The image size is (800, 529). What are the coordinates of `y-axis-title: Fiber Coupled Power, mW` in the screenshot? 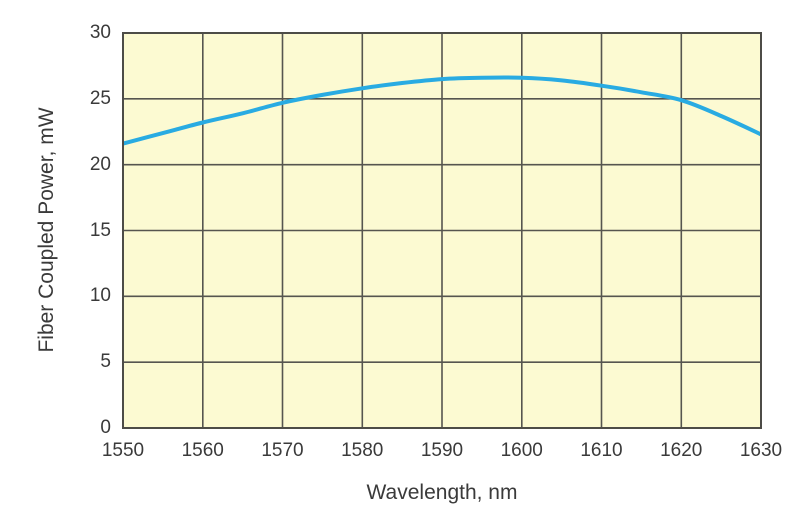 It's located at (46, 230).